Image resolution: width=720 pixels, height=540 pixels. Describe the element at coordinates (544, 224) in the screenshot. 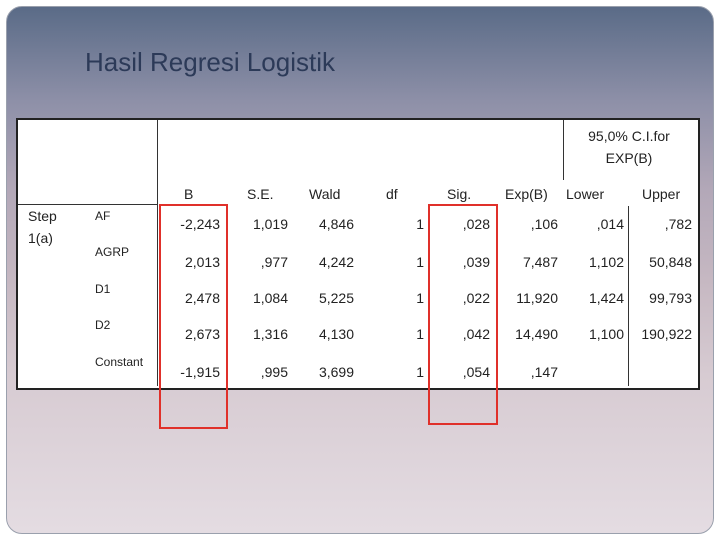

I see `cell-af-expb: ,106` at that location.